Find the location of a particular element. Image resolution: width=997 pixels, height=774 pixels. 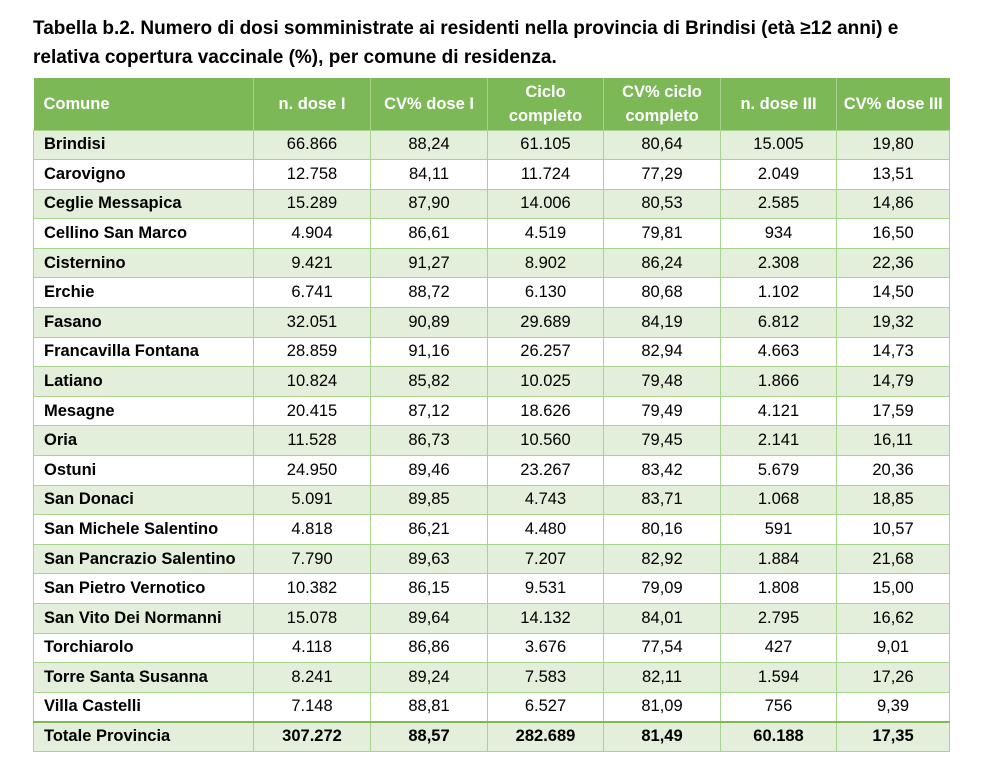

cell-cv-ciclo-completo: 77,54 is located at coordinates (662, 648).